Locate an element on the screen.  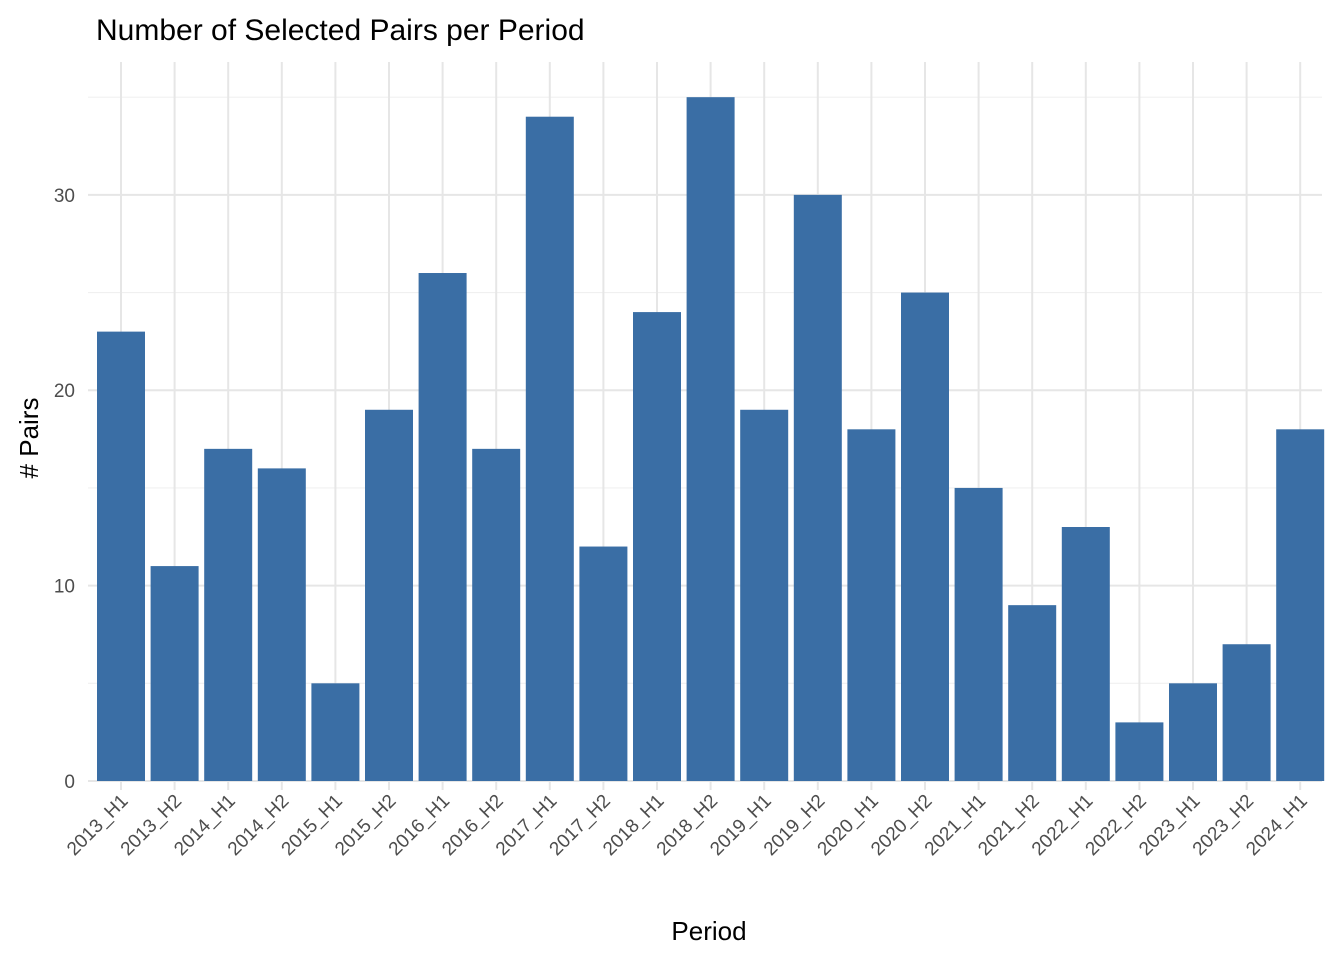
bar-2022-h1 is located at coordinates (1085, 654).